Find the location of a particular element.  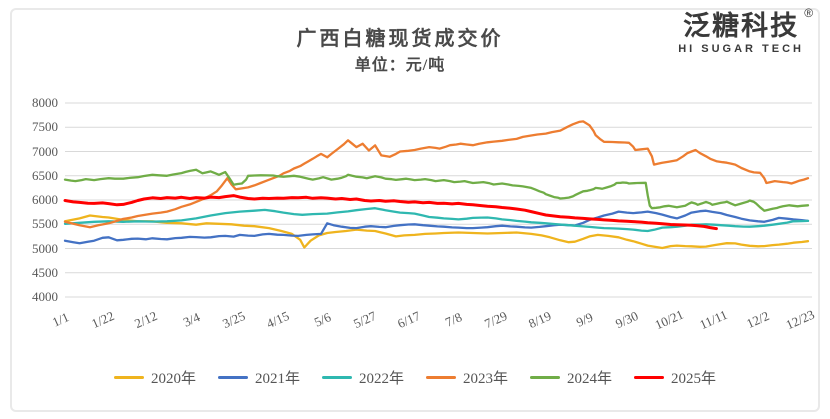

brand-logo-tagline: HI SUGAR TECH is located at coordinates (741, 49).